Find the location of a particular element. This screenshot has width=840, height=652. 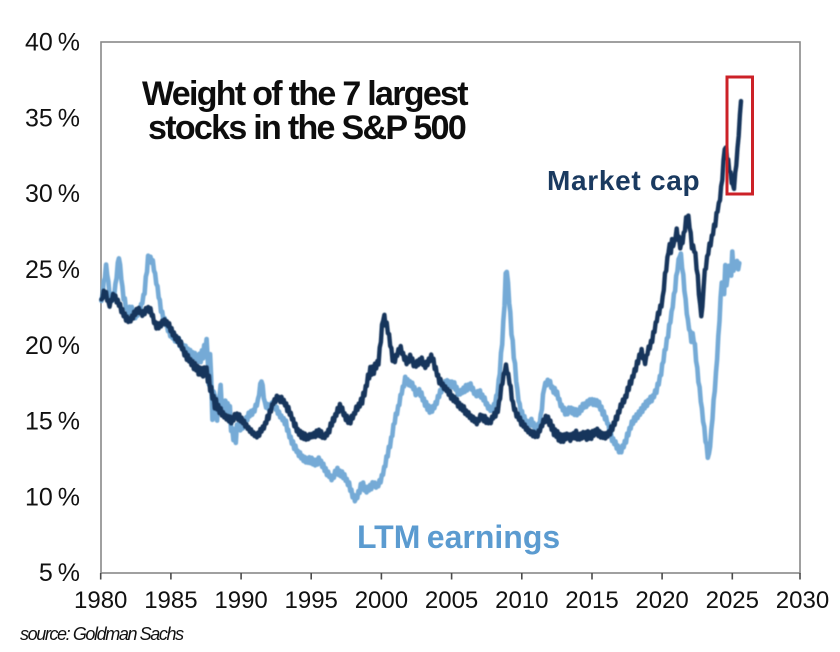

svg-text: 15 % is located at coordinates (52, 422).